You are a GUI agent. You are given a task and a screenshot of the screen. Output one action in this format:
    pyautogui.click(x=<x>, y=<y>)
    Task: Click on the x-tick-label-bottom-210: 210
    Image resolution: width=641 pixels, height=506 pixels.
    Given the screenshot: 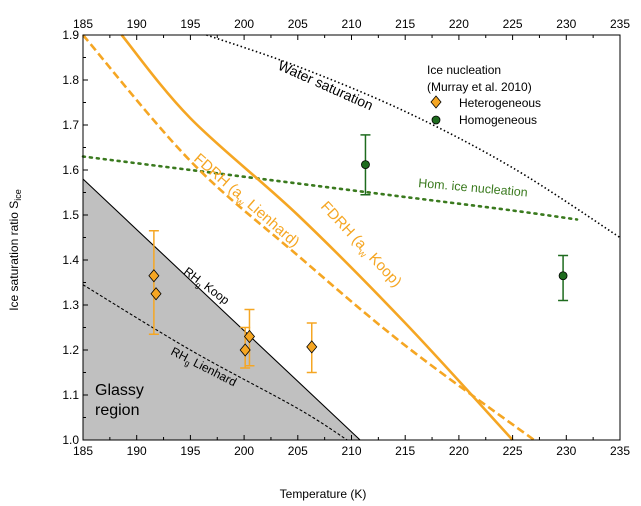 What is the action you would take?
    pyautogui.click(x=351, y=451)
    